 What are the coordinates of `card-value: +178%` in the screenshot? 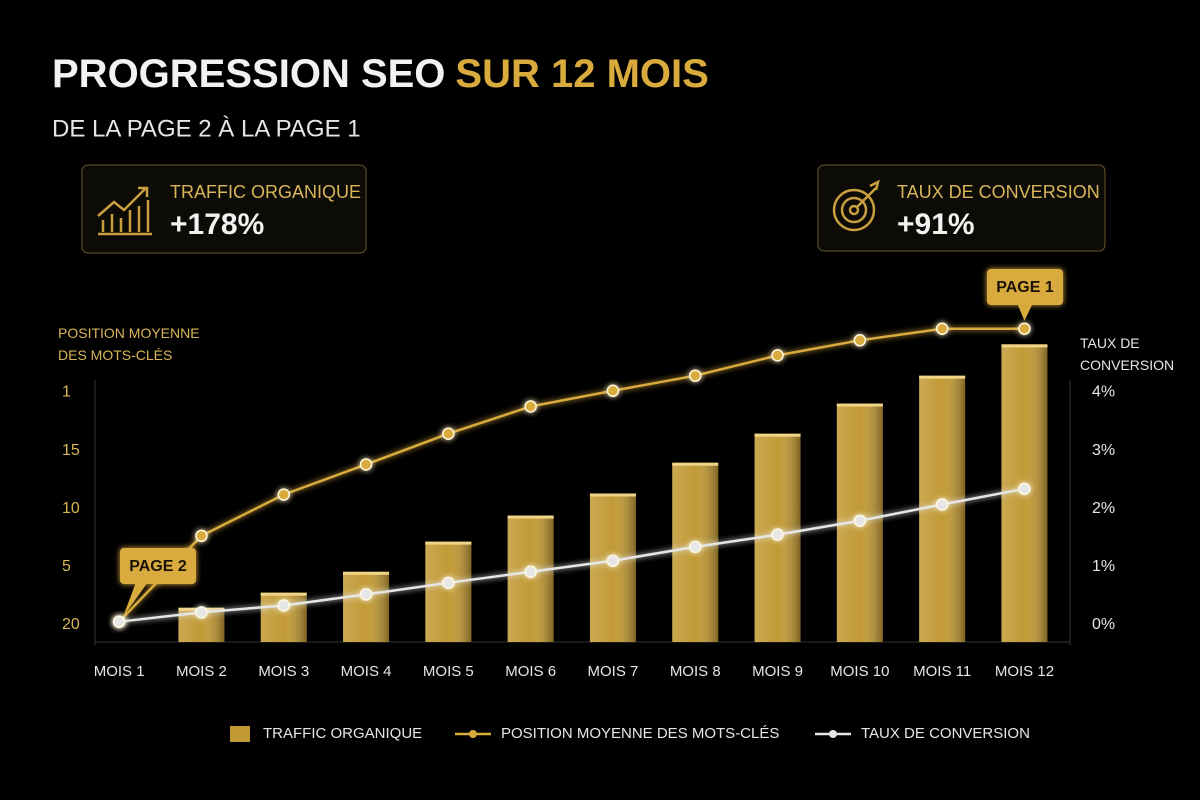 It's located at (217, 224).